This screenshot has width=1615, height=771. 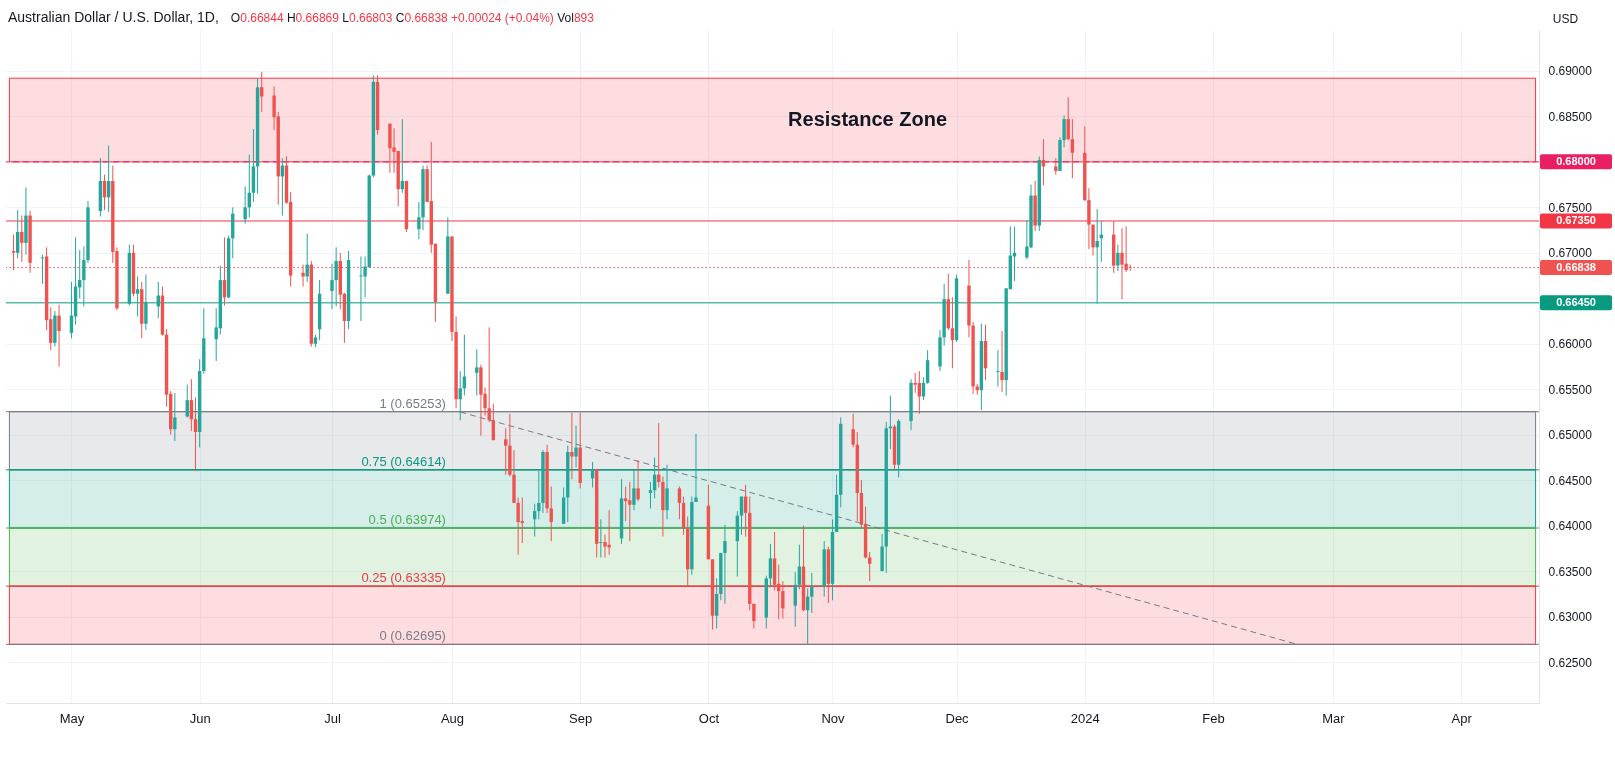 I want to click on x-tick-label: Oct, so click(x=709, y=718).